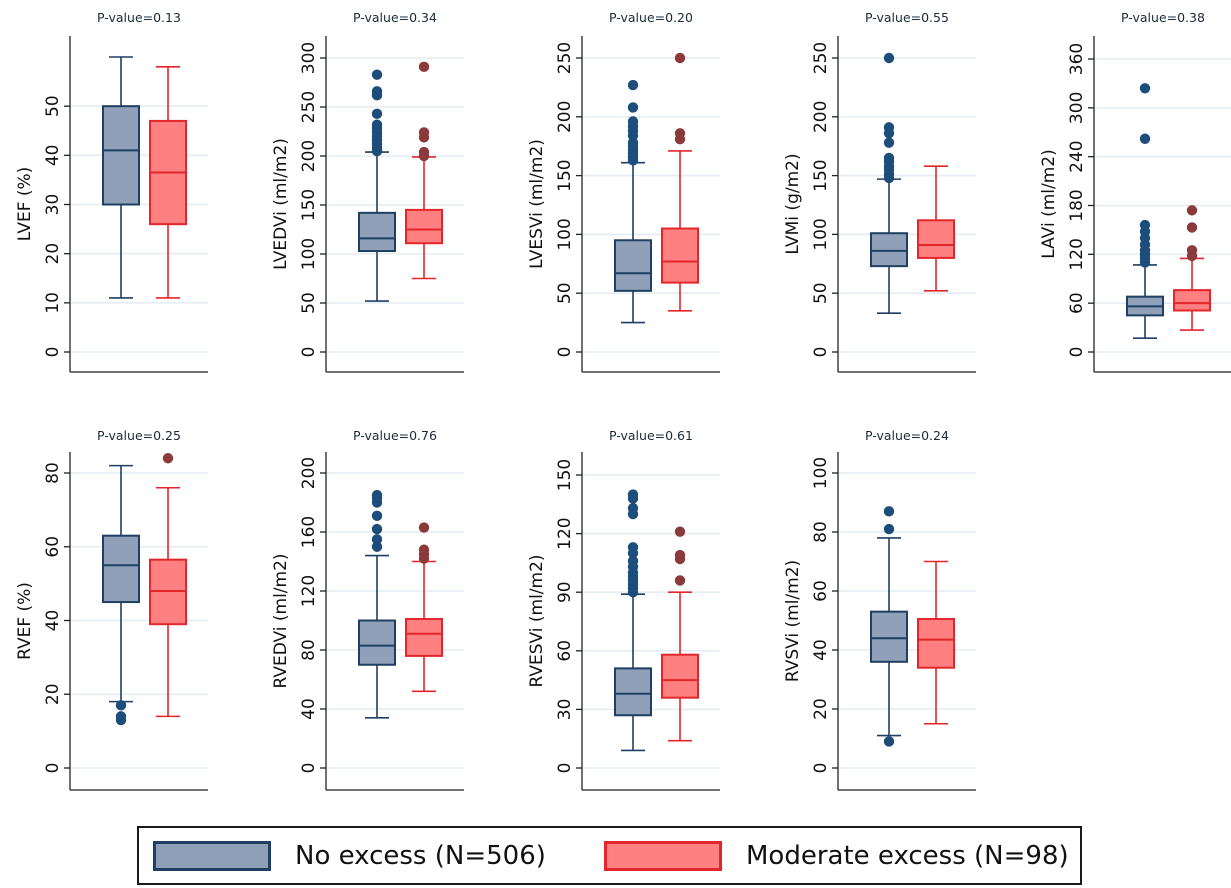 The image size is (1231, 888). What do you see at coordinates (53, 303) in the screenshot?
I see `y-tick-label: 10` at bounding box center [53, 303].